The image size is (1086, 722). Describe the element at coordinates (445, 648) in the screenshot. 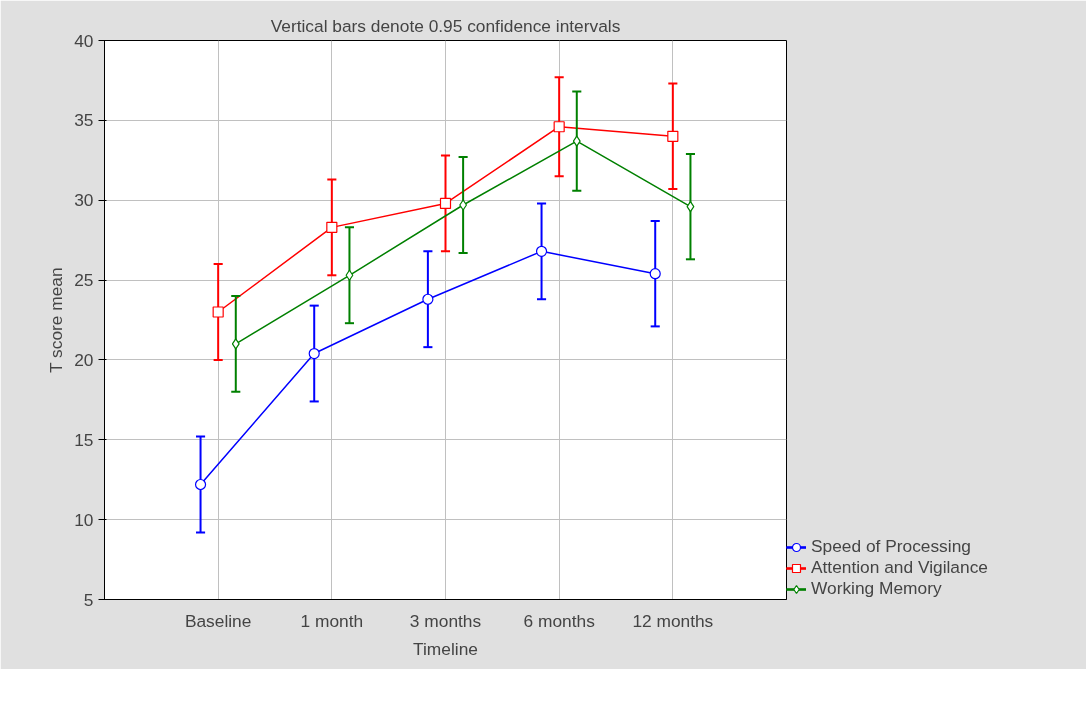

I see `x-axis-title: Timeline` at that location.